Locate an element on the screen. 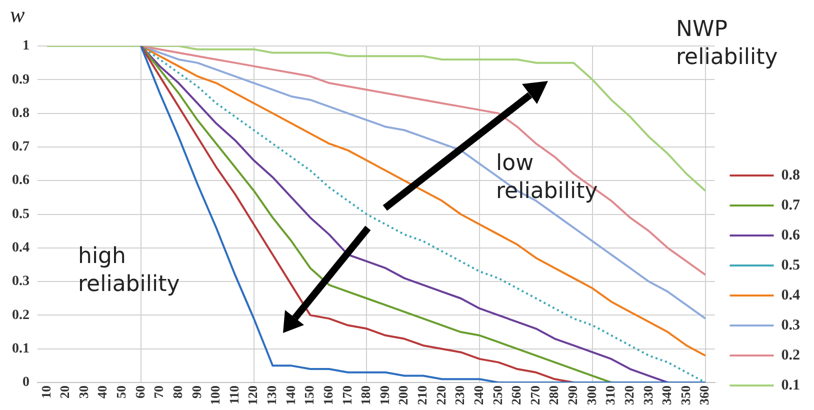 The height and width of the screenshot is (410, 814). x-tick-label: 330 is located at coordinates (648, 395).